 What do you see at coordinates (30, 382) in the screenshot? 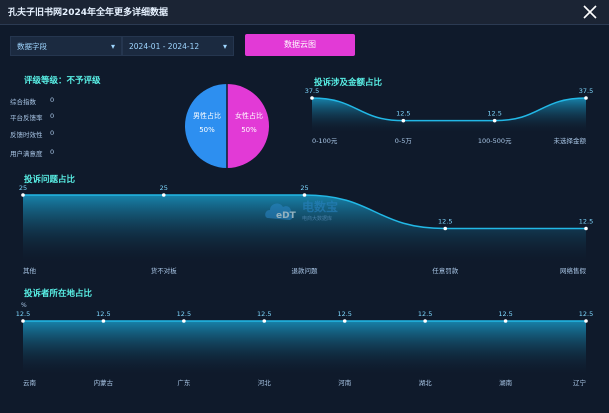
I see `x-tick-label: 云南` at bounding box center [30, 382].